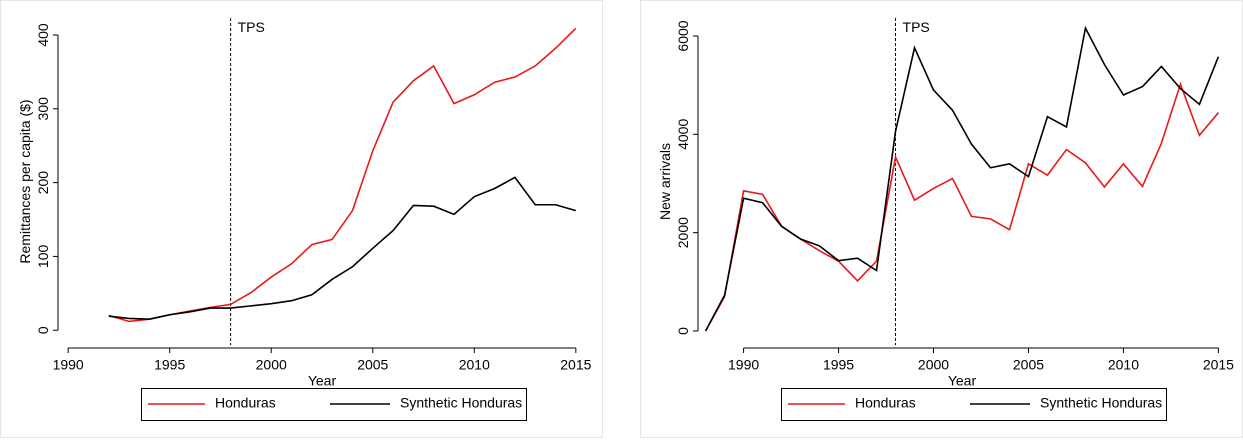 Image resolution: width=1243 pixels, height=443 pixels. I want to click on y-axis-label: New arrivals, so click(665, 181).